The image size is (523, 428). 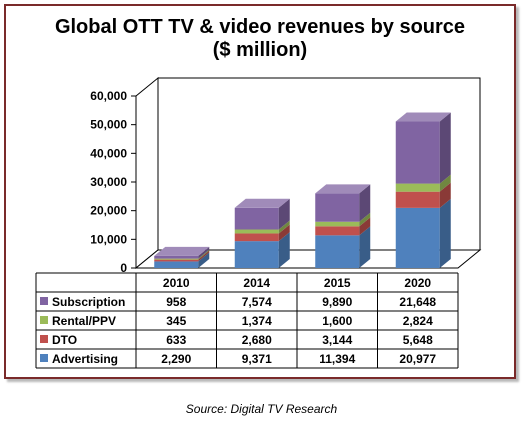 I want to click on bar-2014-subscription-side, so click(x=284, y=214).